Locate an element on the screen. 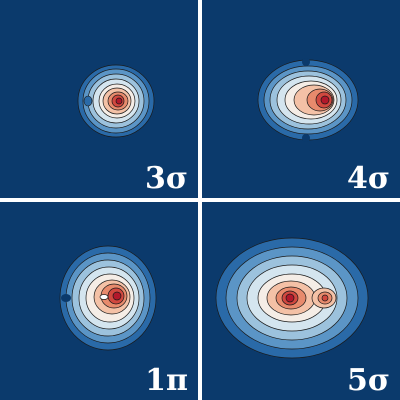 The image size is (400, 400). orbital-plot-1pi is located at coordinates (108, 298).